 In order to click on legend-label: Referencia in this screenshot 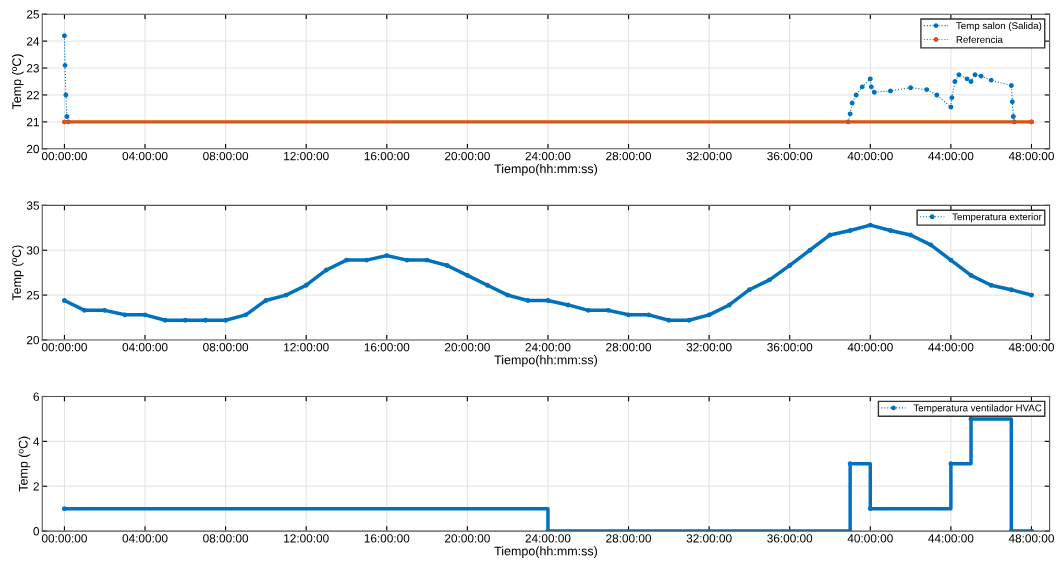, I will do `click(979, 39)`.